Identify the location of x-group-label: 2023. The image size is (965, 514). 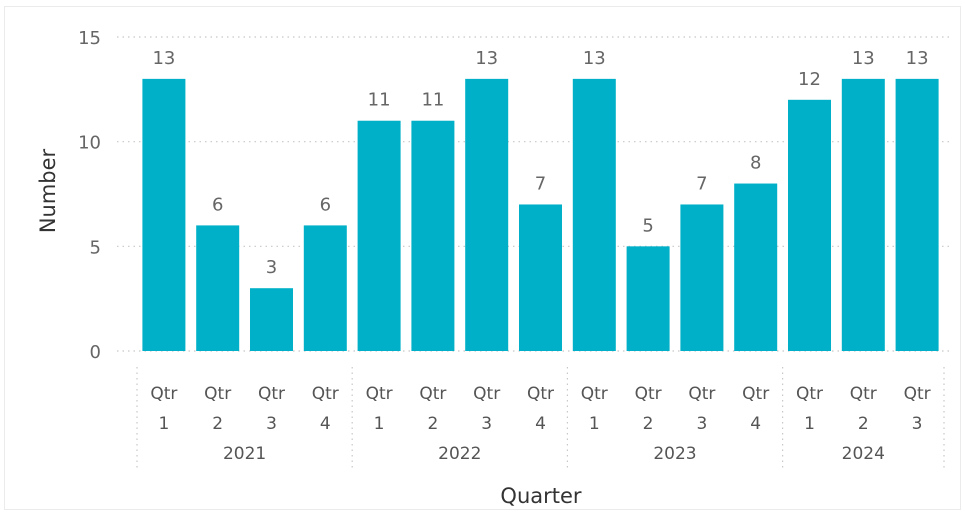
(674, 454).